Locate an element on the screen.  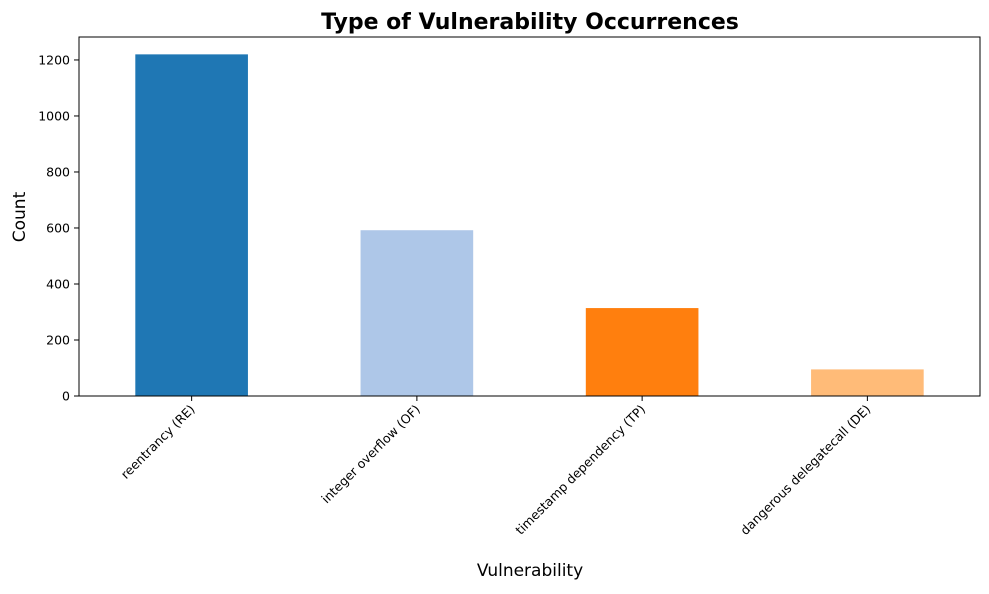
y-axis: 0 200 400 600 800 1000 1200 is located at coordinates (58, 228).